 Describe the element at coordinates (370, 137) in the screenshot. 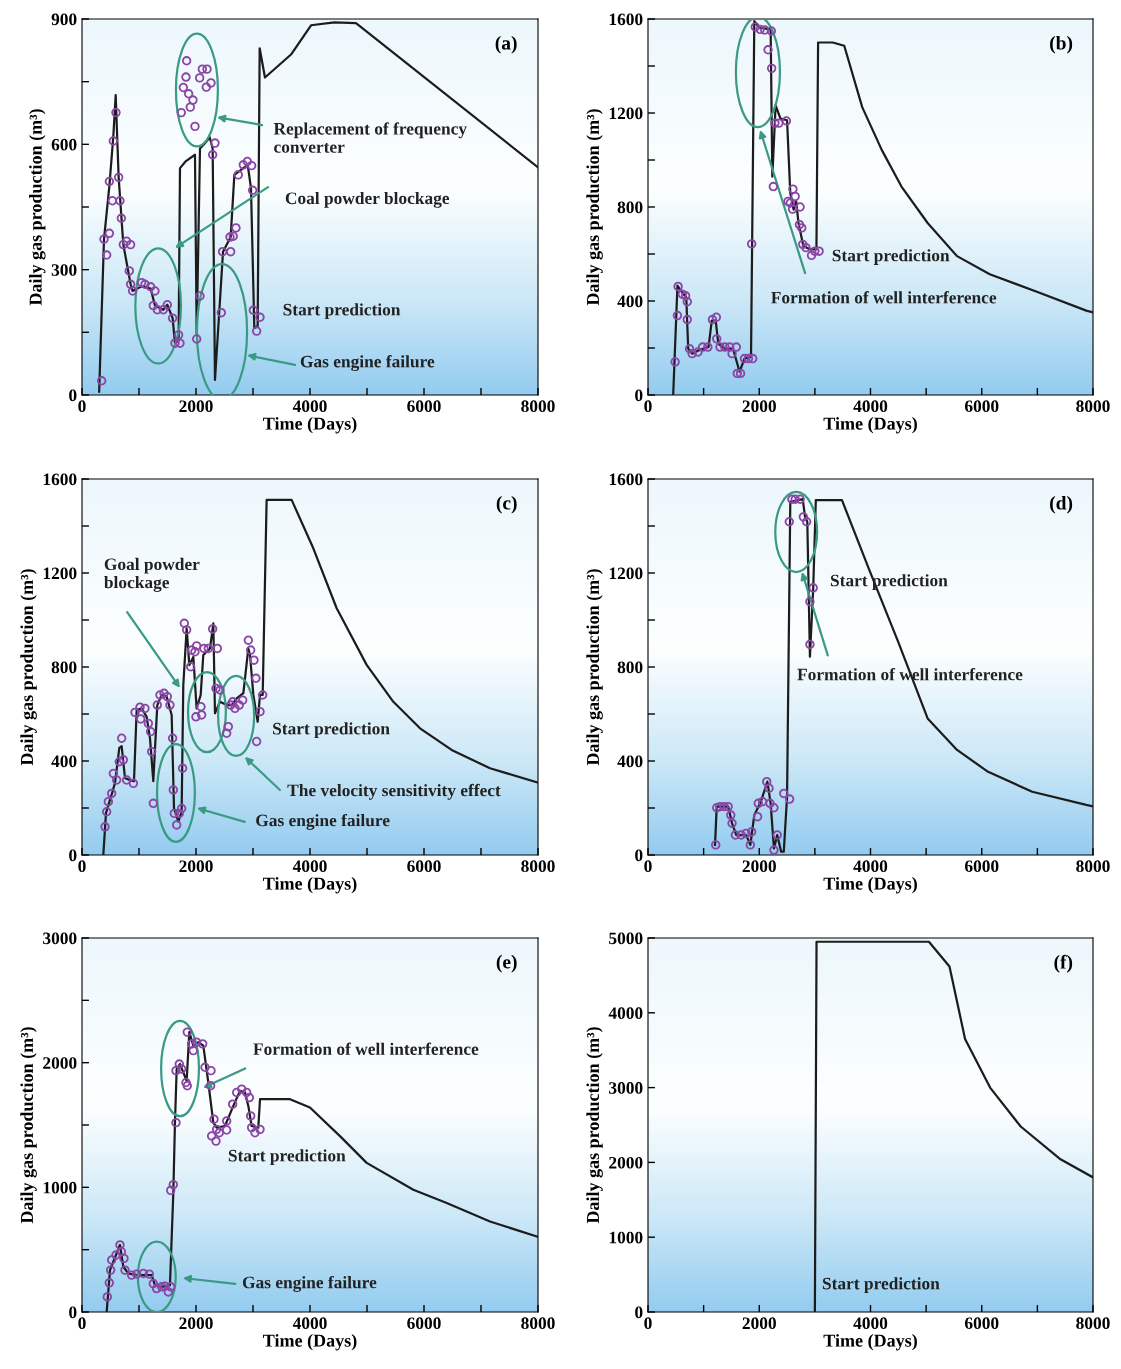

I see `annotation: Replacement of frequency converter` at that location.